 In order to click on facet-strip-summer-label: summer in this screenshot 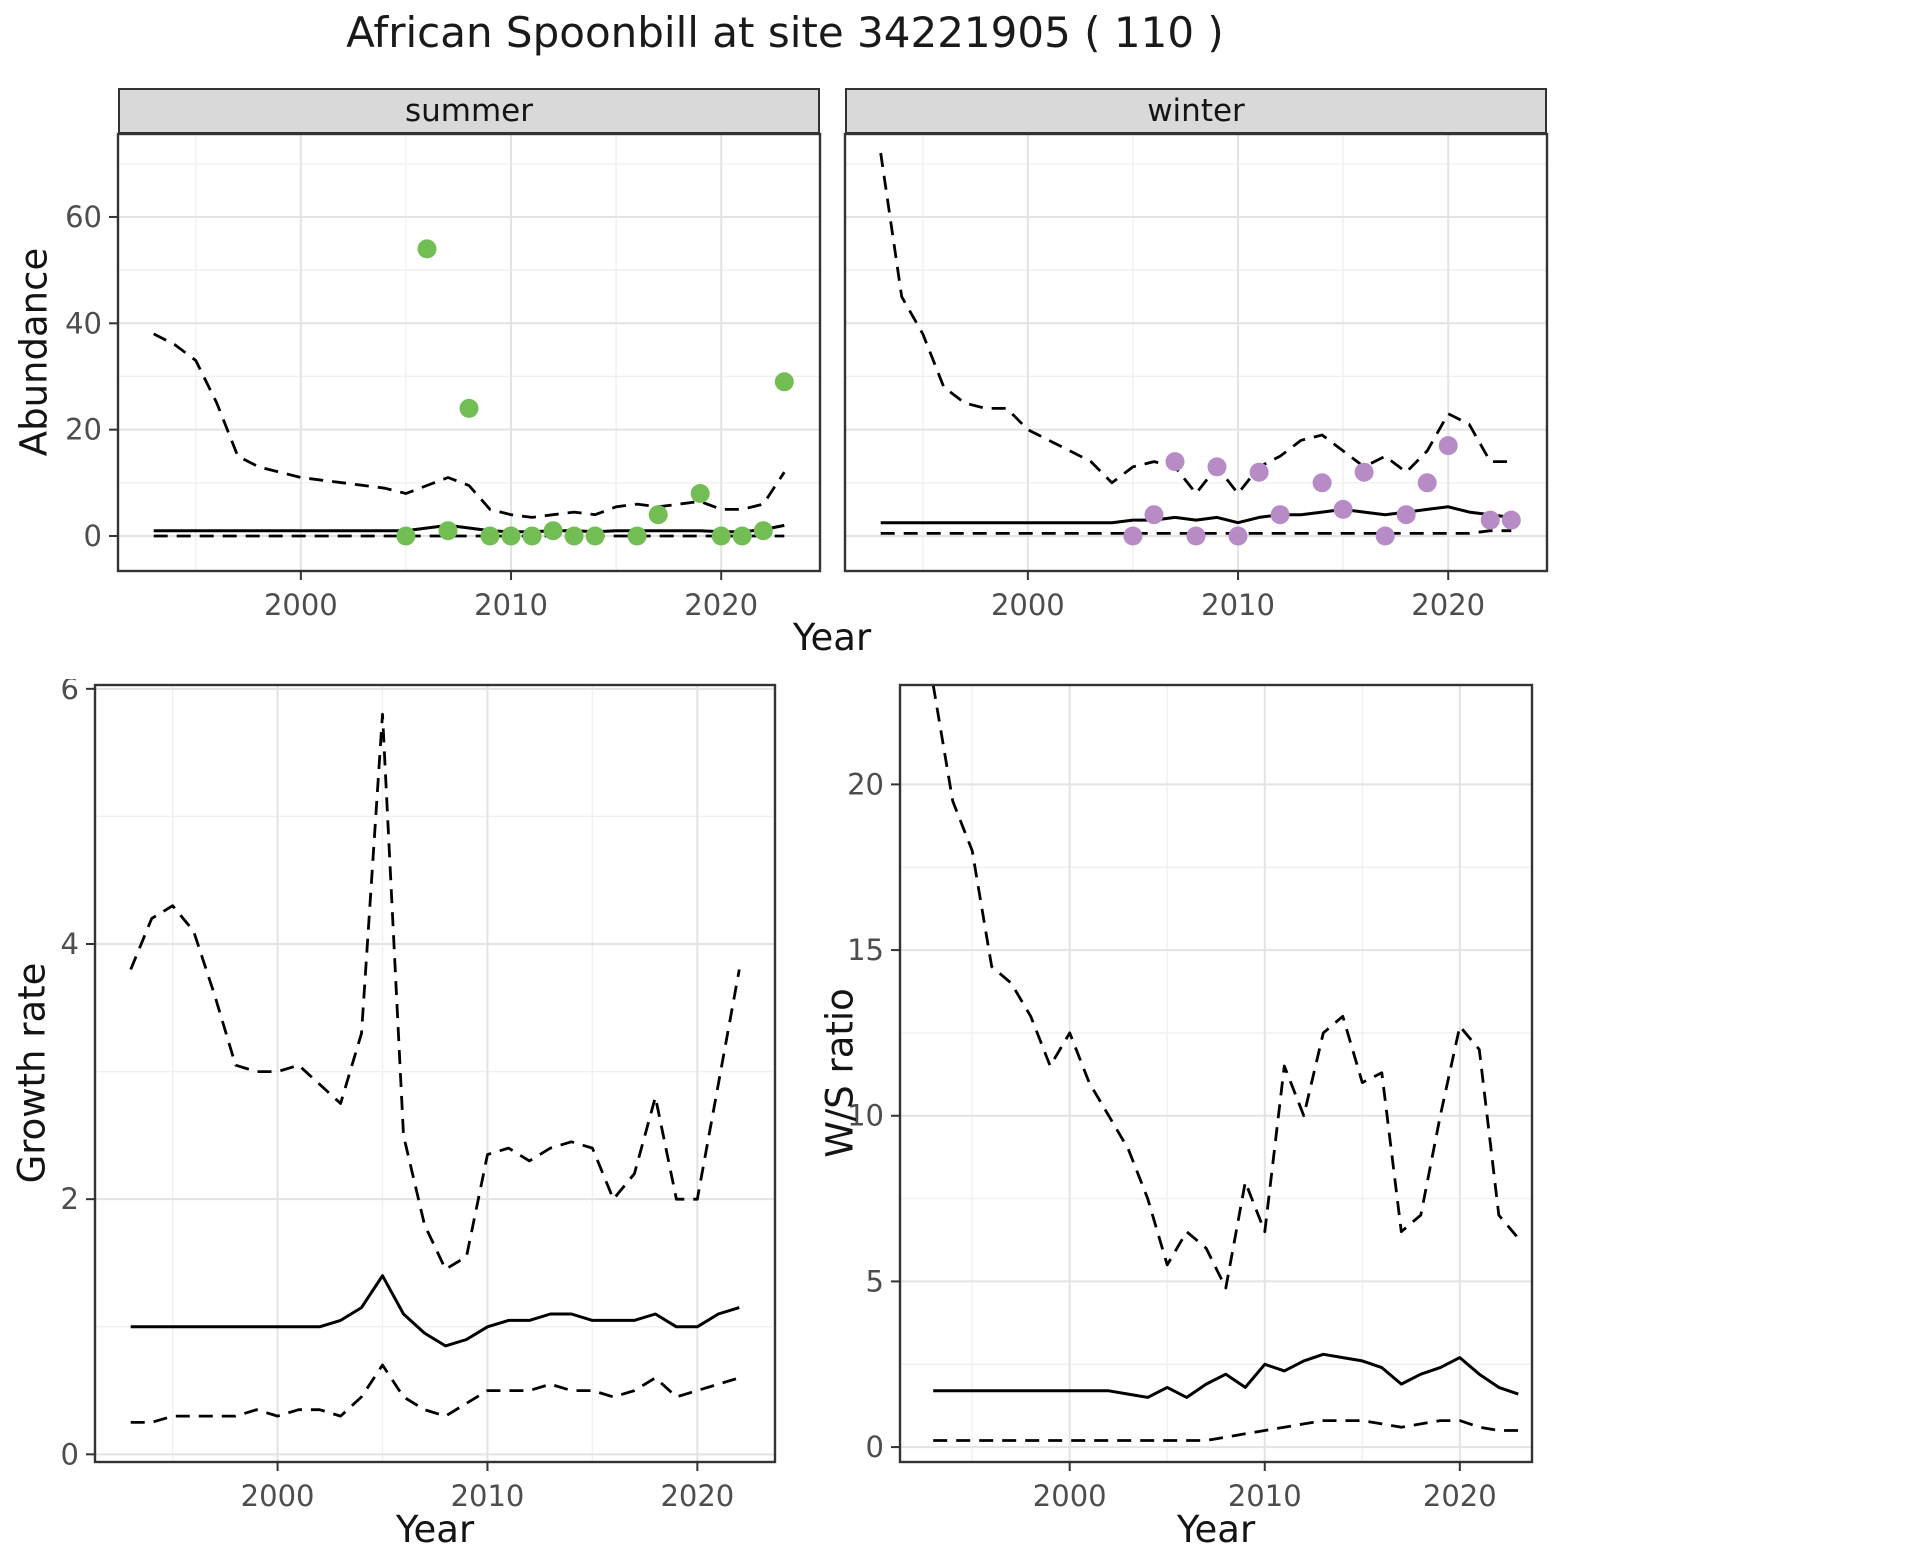, I will do `click(468, 111)`.